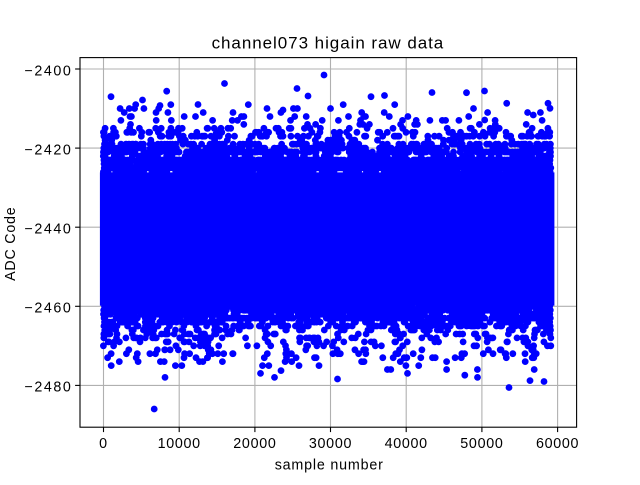 Image resolution: width=640 pixels, height=485 pixels. I want to click on svg-text: −2440, so click(48, 230).